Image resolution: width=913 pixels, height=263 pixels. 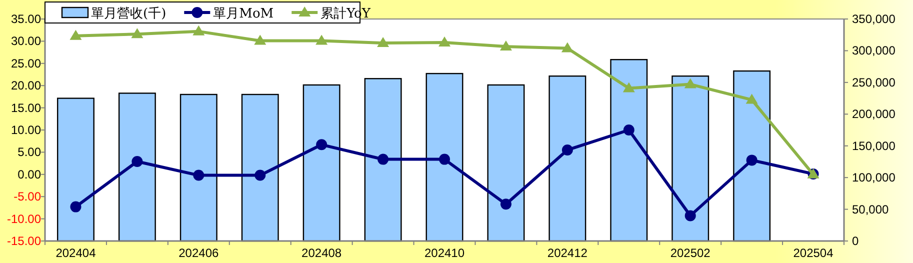 What do you see at coordinates (198, 253) in the screenshot?
I see `x-tick-label: 202406` at bounding box center [198, 253].